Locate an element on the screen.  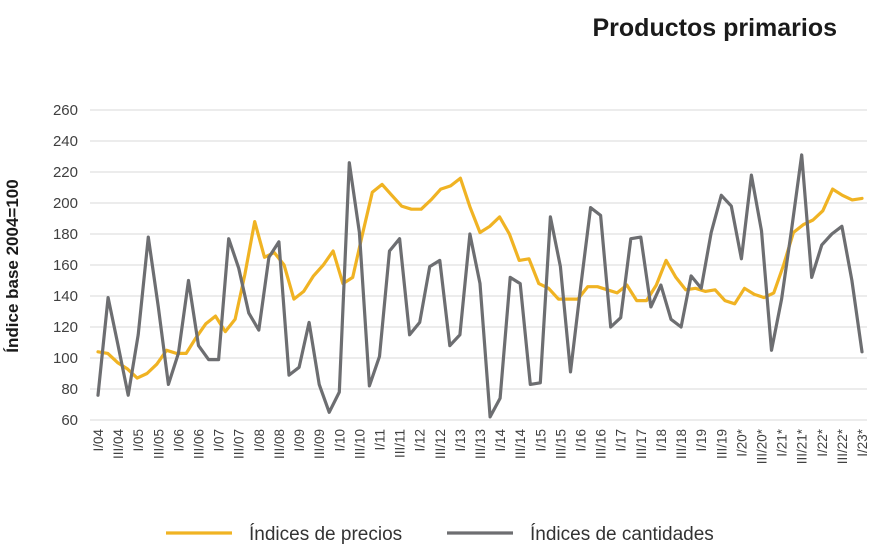
x-tick-label: I/06 is located at coordinates (178, 440).